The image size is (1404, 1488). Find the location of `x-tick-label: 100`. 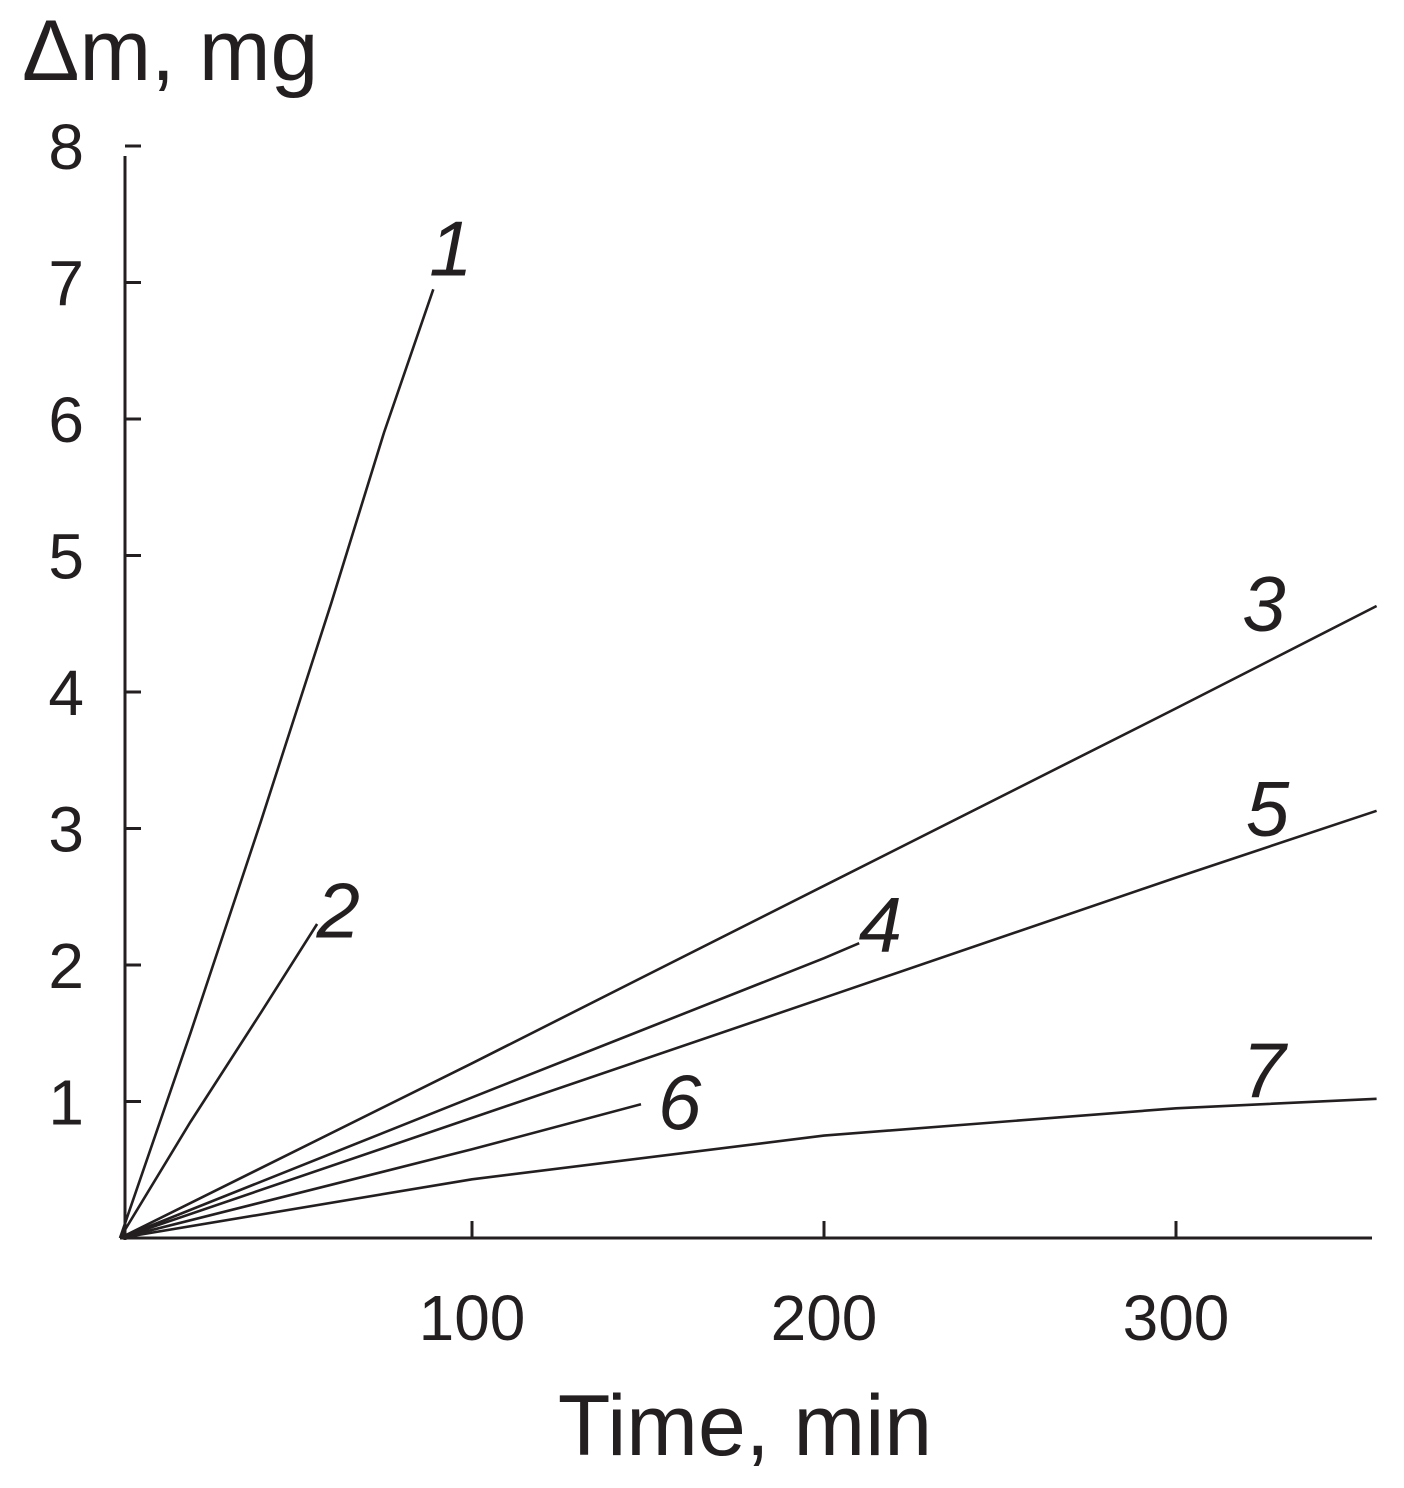

x-tick-label: 100 is located at coordinates (472, 1318).